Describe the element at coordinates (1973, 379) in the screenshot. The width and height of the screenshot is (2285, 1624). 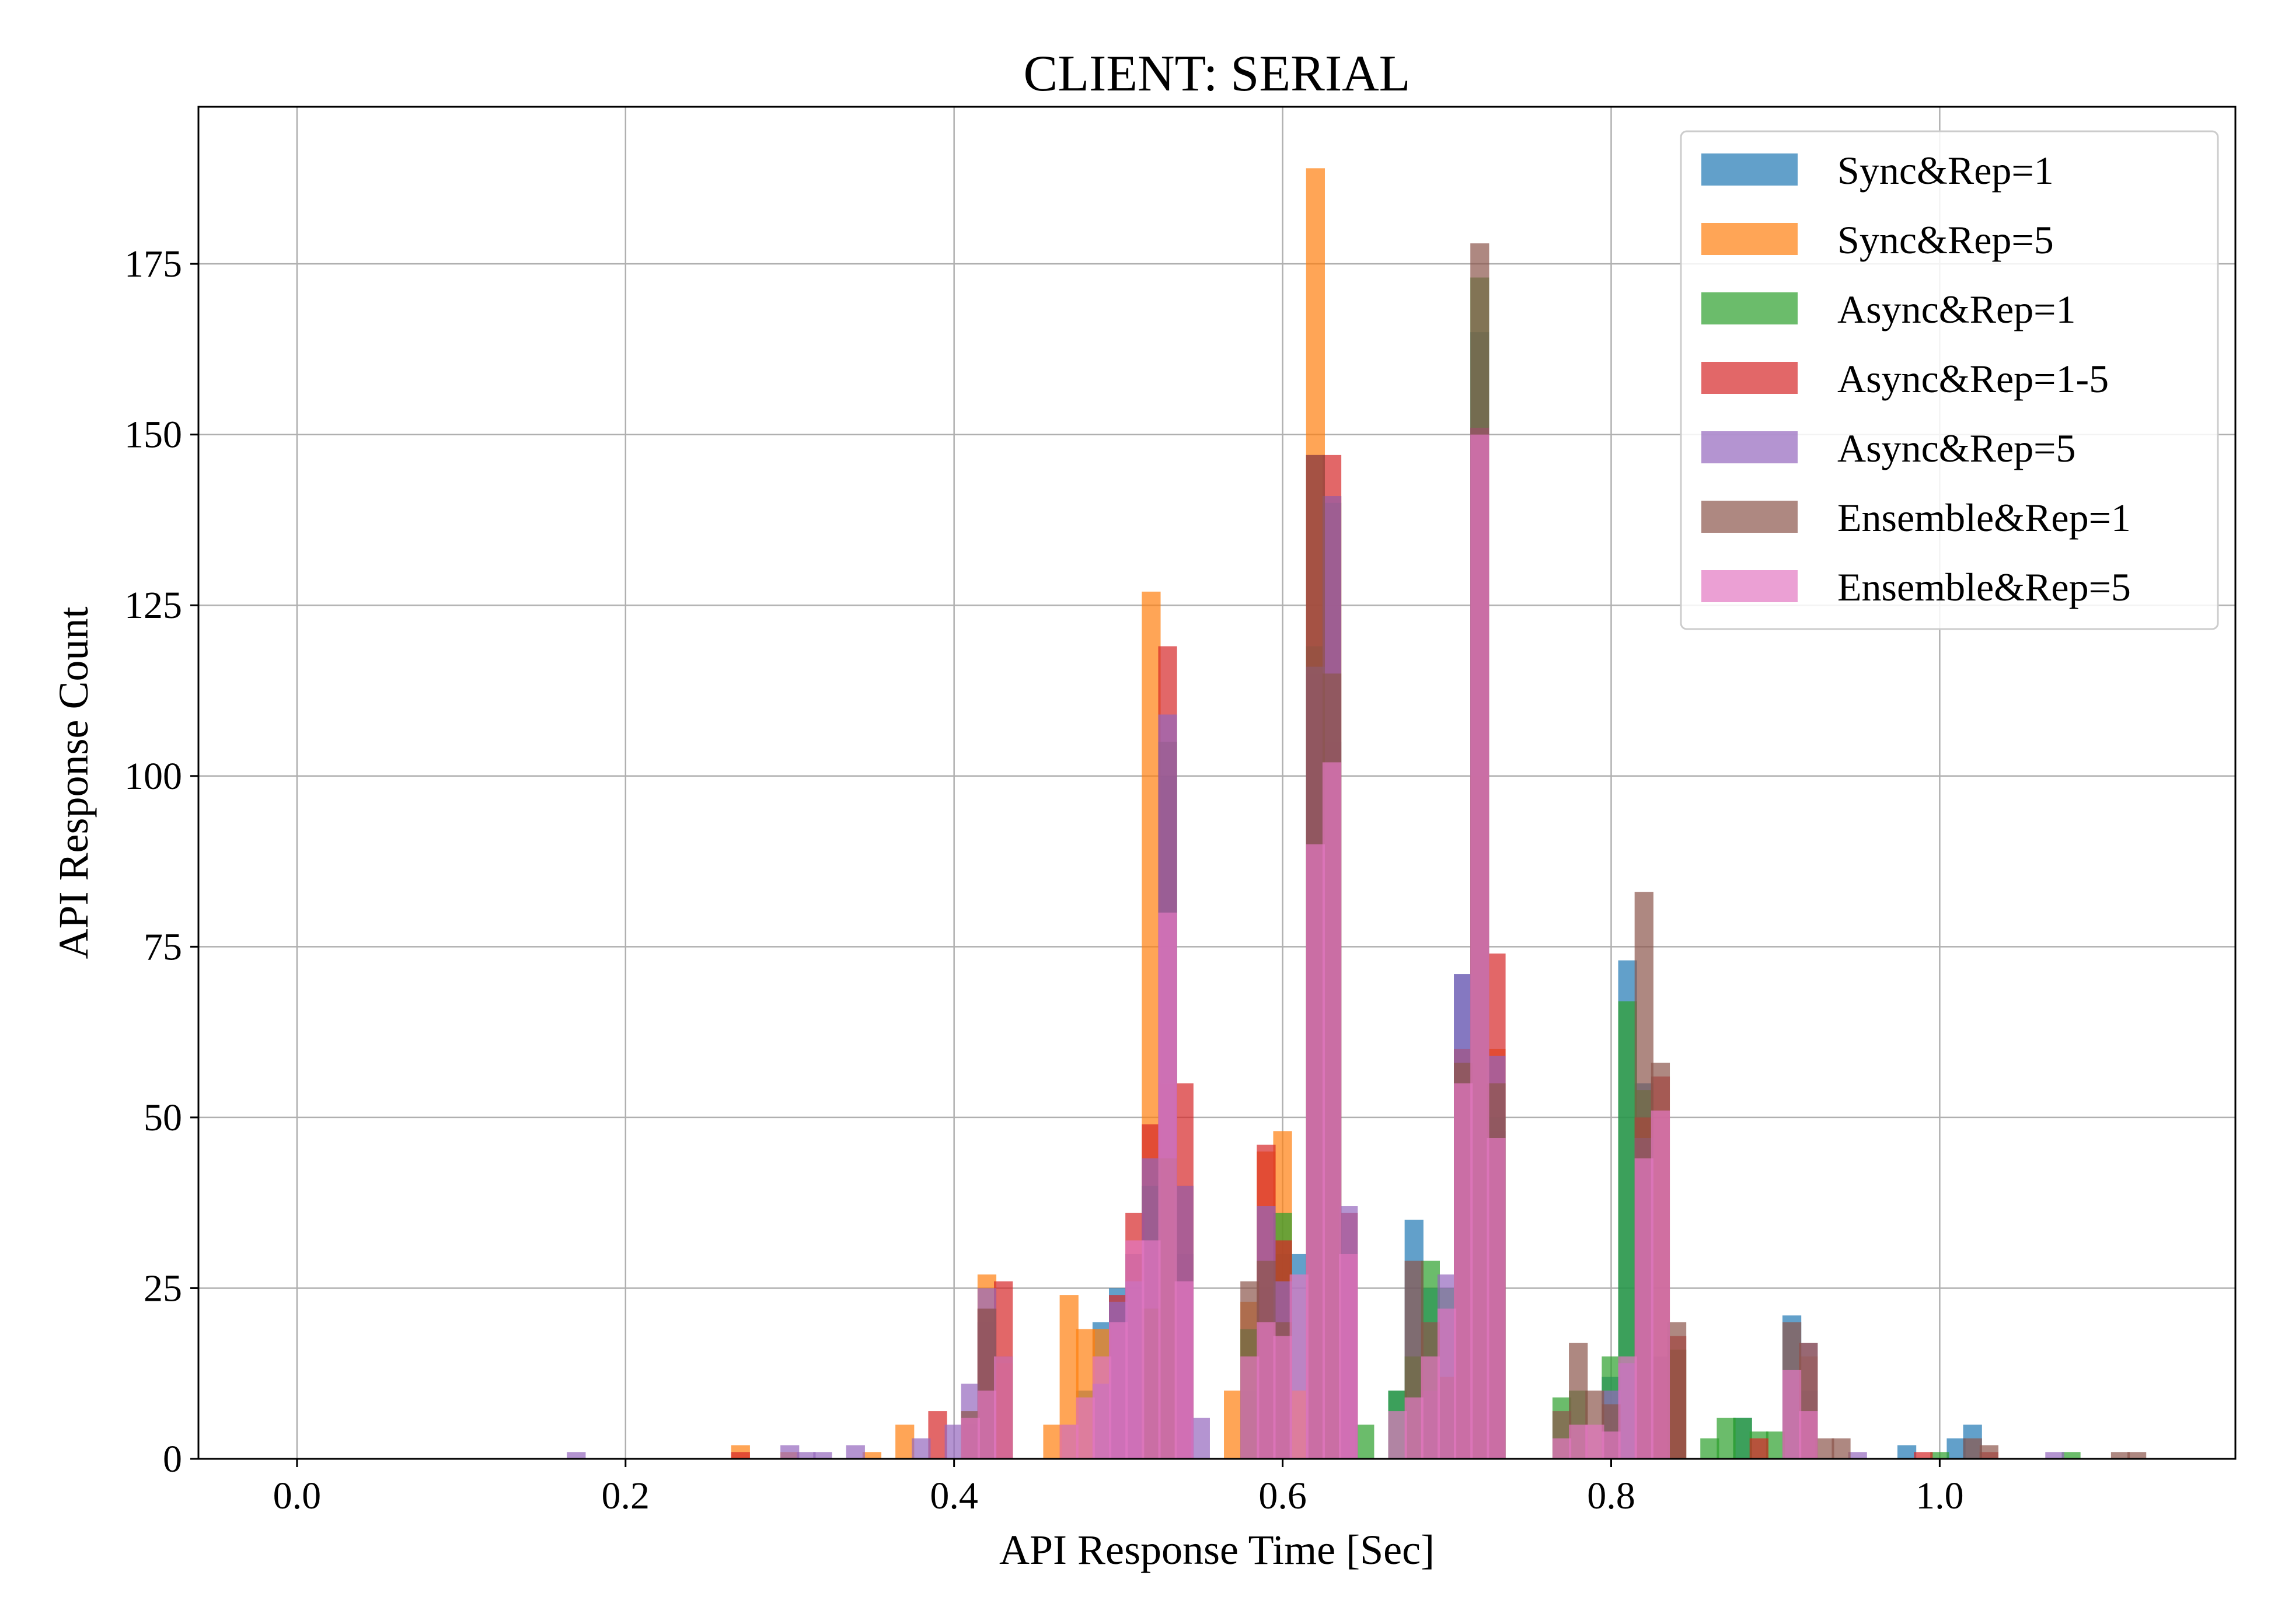
I see `legend-label: Async&Rep=1-5` at that location.